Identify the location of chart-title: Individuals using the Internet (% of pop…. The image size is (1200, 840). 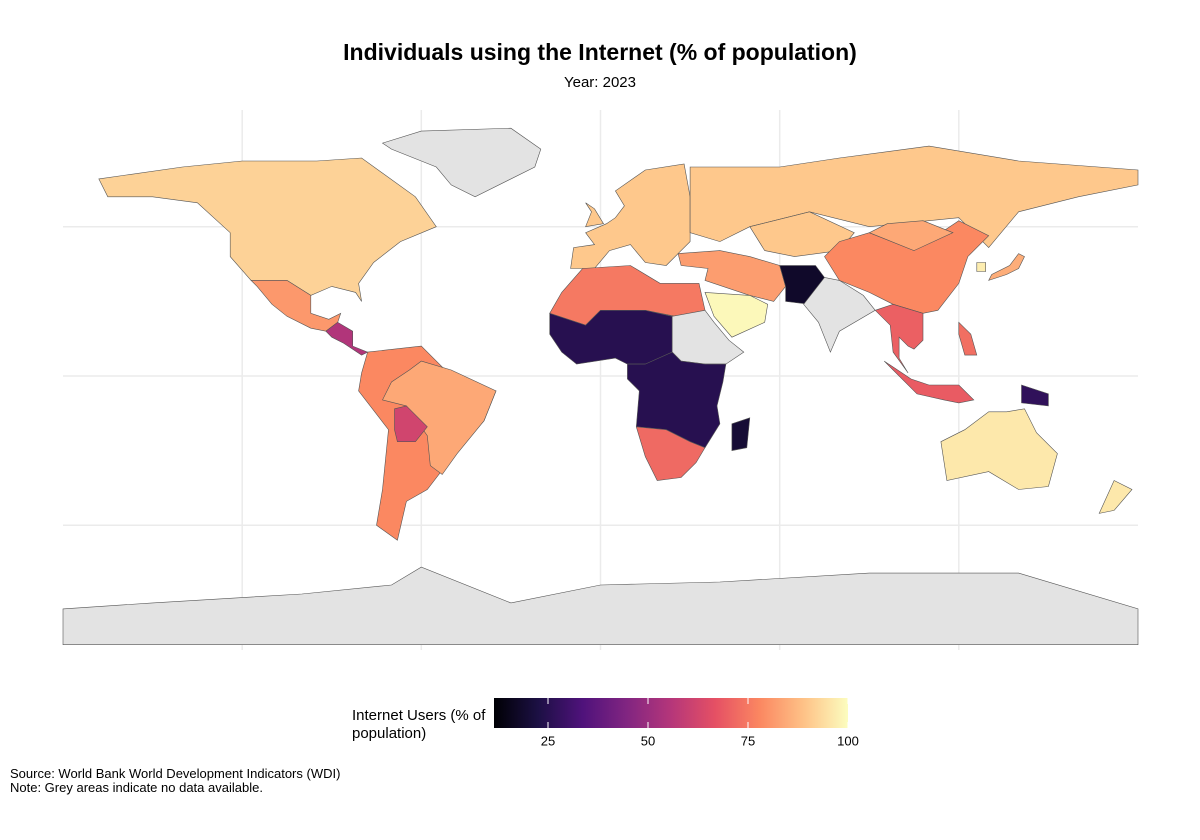
(600, 52).